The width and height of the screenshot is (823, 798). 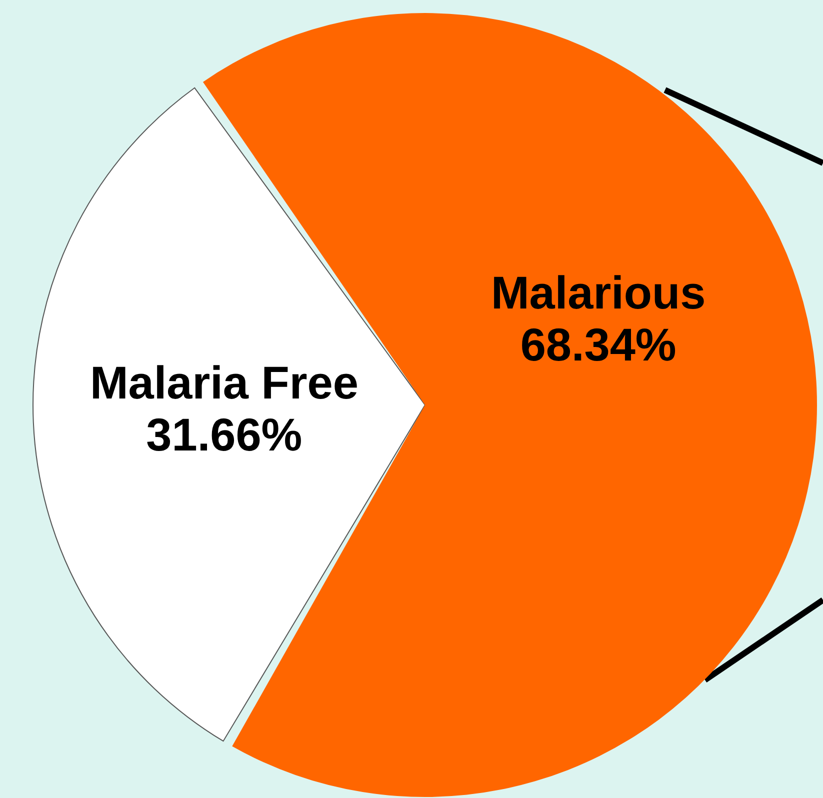 I want to click on data-label: 68.34%, so click(x=598, y=344).